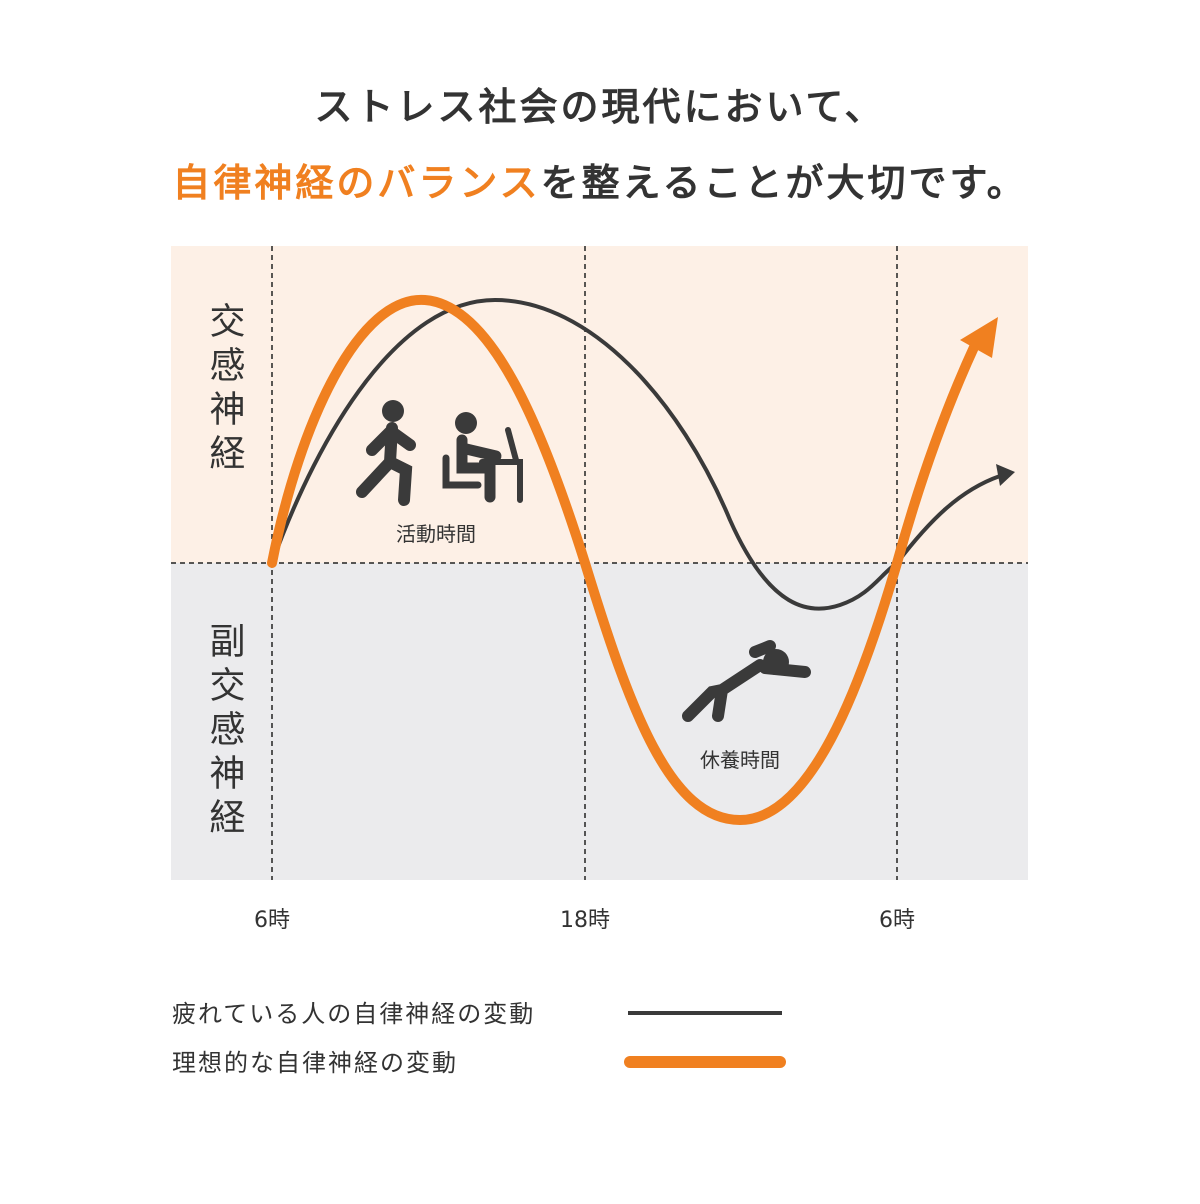  Describe the element at coordinates (784, 183) in the screenshot. I see `title-rest: を整えることが大切です。` at that location.